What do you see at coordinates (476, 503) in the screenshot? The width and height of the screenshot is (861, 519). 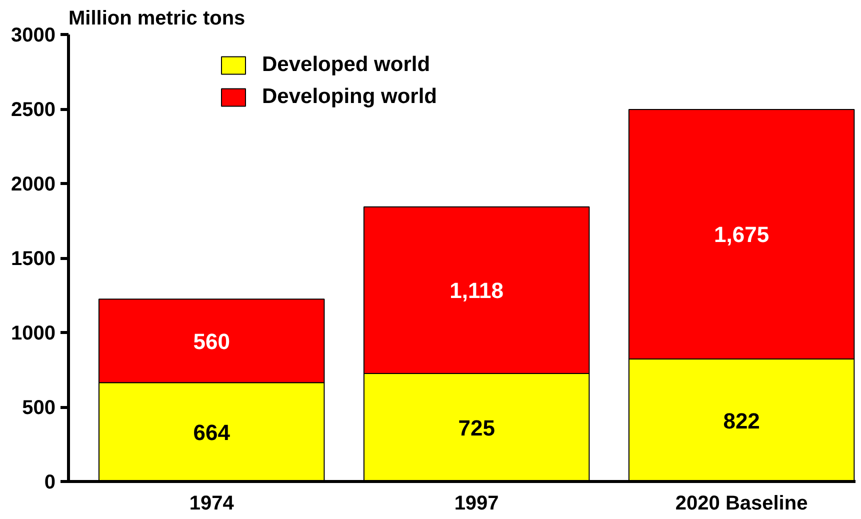 I see `x-tick-label: 1997` at bounding box center [476, 503].